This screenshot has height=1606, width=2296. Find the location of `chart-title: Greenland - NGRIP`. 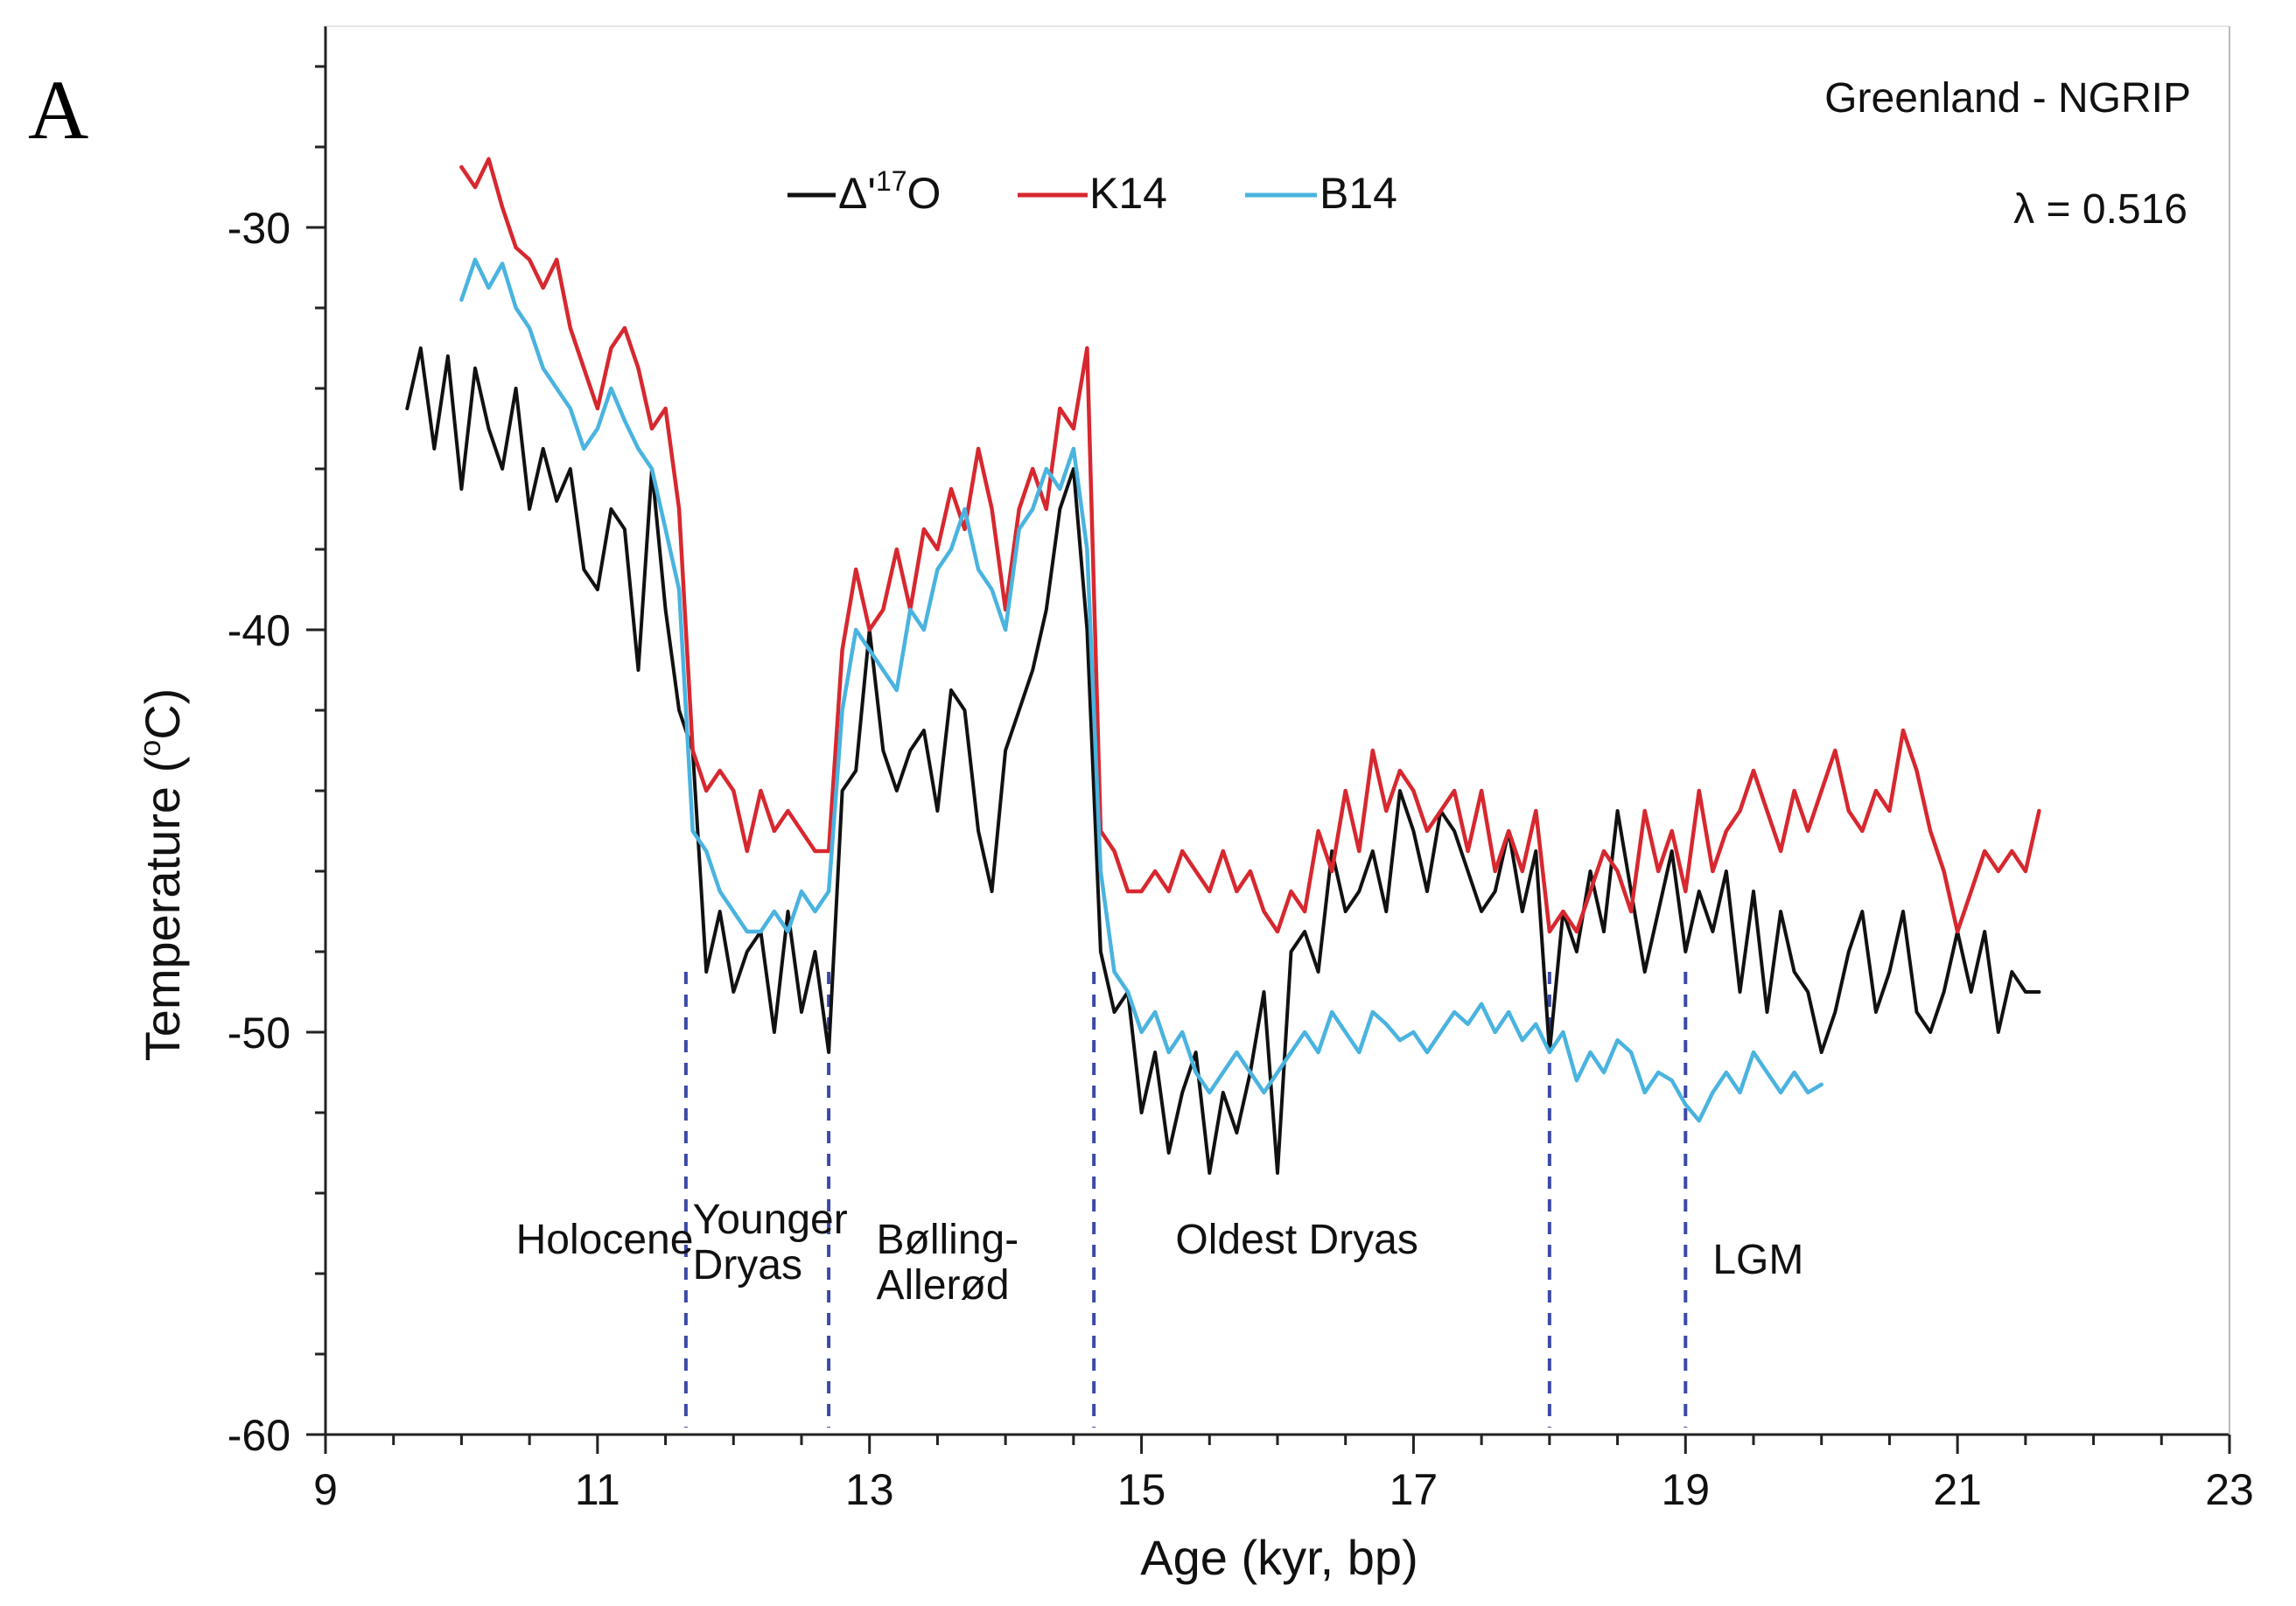

chart-title: Greenland - NGRIP is located at coordinates (2007, 98).